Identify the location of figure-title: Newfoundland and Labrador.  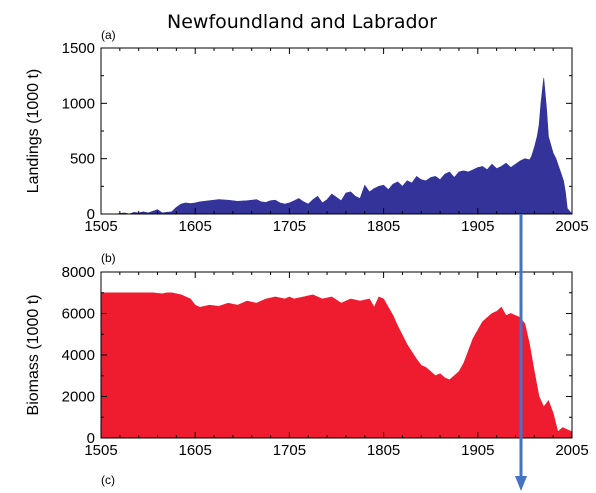
(302, 22).